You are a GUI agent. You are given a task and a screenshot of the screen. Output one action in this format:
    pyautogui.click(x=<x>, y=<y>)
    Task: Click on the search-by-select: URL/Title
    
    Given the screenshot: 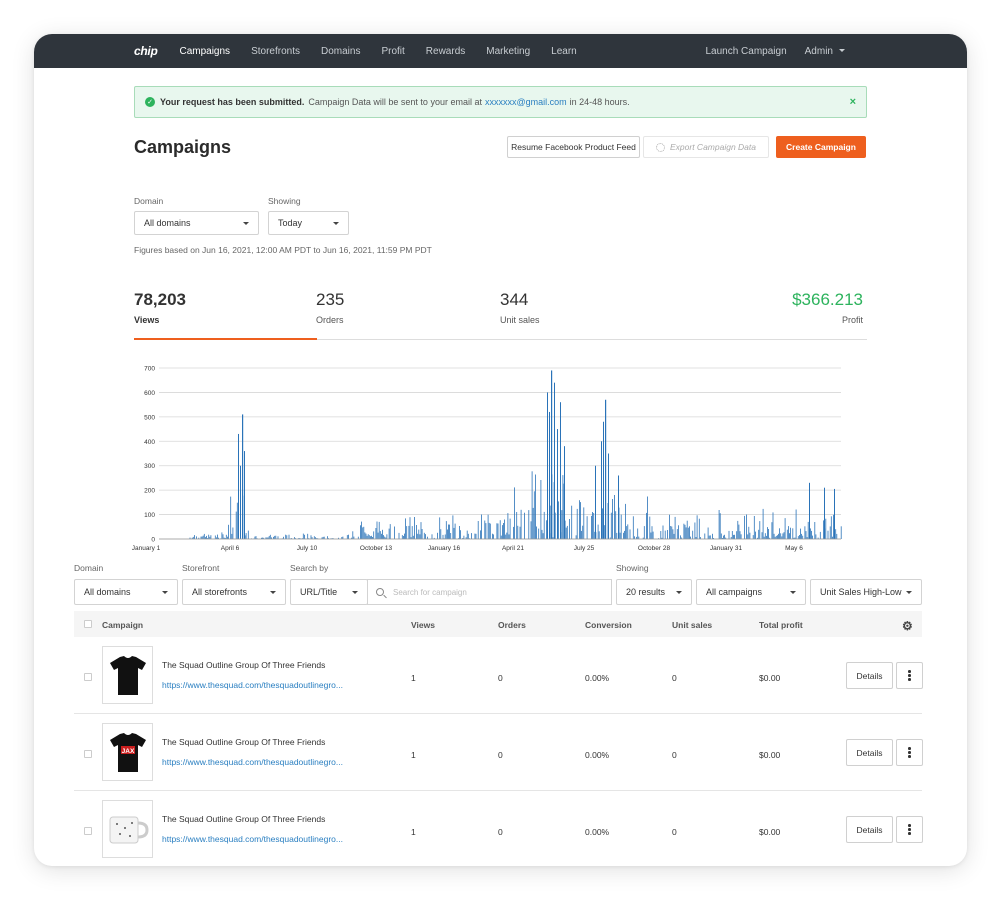 What is the action you would take?
    pyautogui.click(x=329, y=592)
    